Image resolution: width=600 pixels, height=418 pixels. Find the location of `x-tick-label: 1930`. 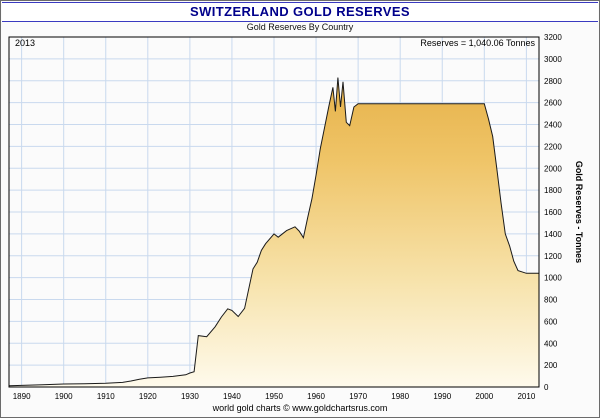

x-tick-label: 1930 is located at coordinates (190, 396).